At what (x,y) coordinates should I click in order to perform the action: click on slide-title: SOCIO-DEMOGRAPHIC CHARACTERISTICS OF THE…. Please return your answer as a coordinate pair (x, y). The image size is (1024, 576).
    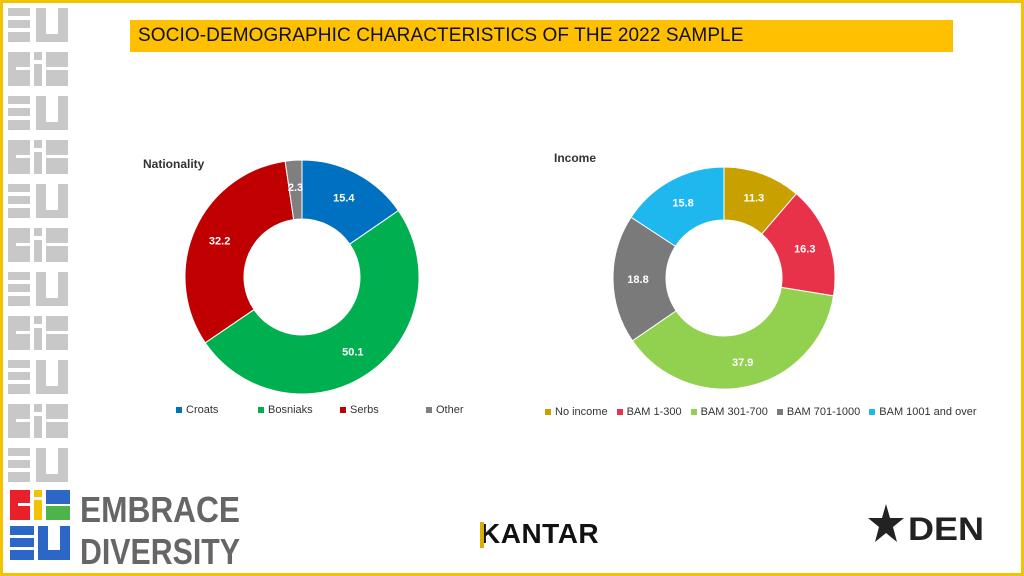
    Looking at the image, I should click on (441, 35).